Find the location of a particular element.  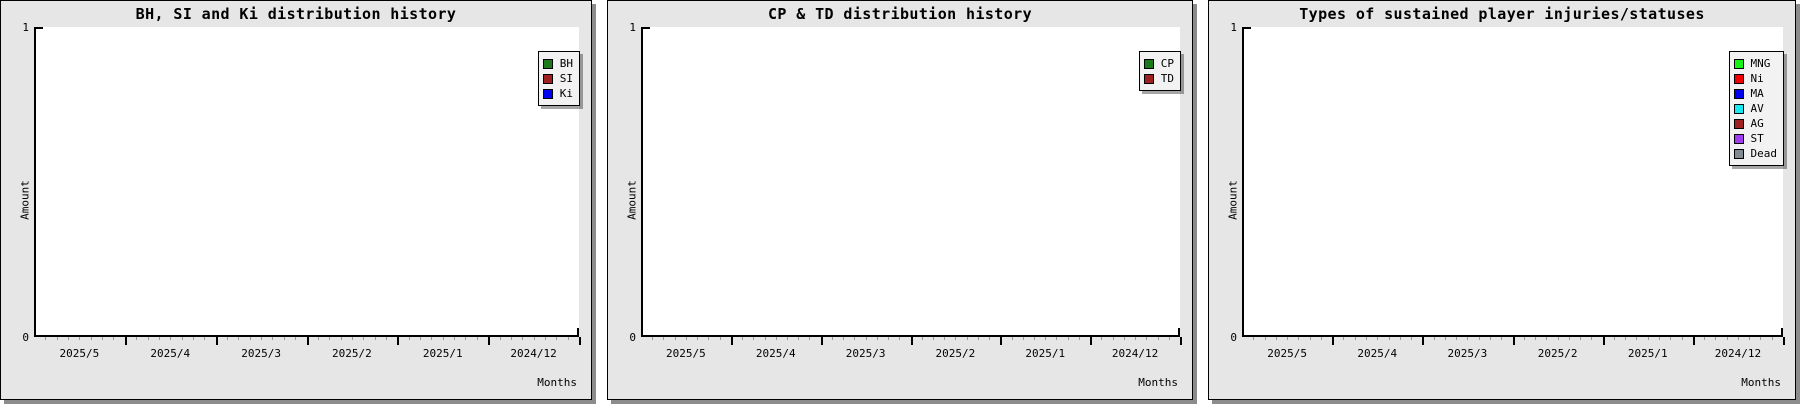

legend-item-label: Dead is located at coordinates (1764, 153).